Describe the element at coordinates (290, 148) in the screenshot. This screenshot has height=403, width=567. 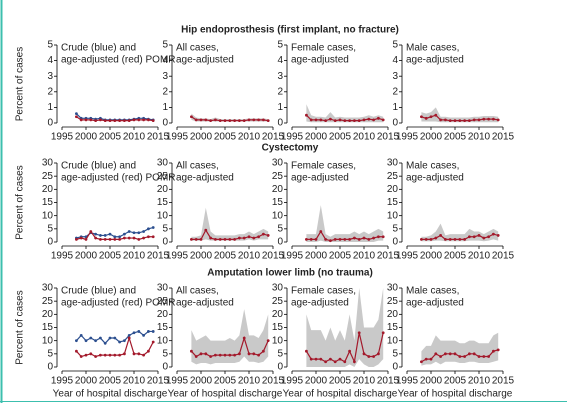
I see `row-title: Cystectomy` at that location.